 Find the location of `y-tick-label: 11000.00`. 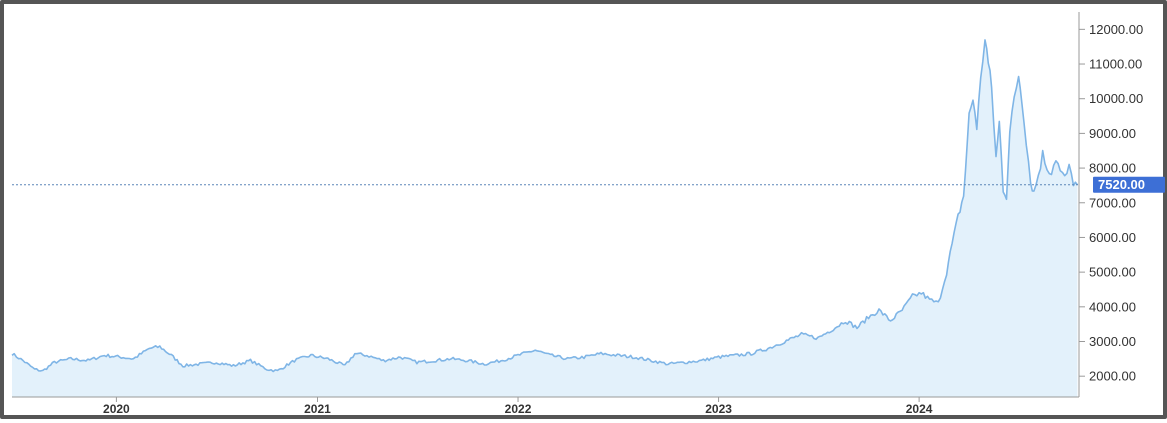

y-tick-label: 11000.00 is located at coordinates (1115, 64).